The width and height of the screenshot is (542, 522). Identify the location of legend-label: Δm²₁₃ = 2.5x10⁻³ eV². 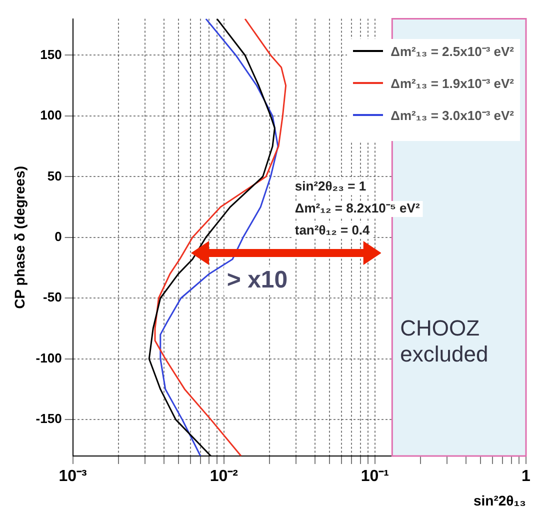
(452, 51).